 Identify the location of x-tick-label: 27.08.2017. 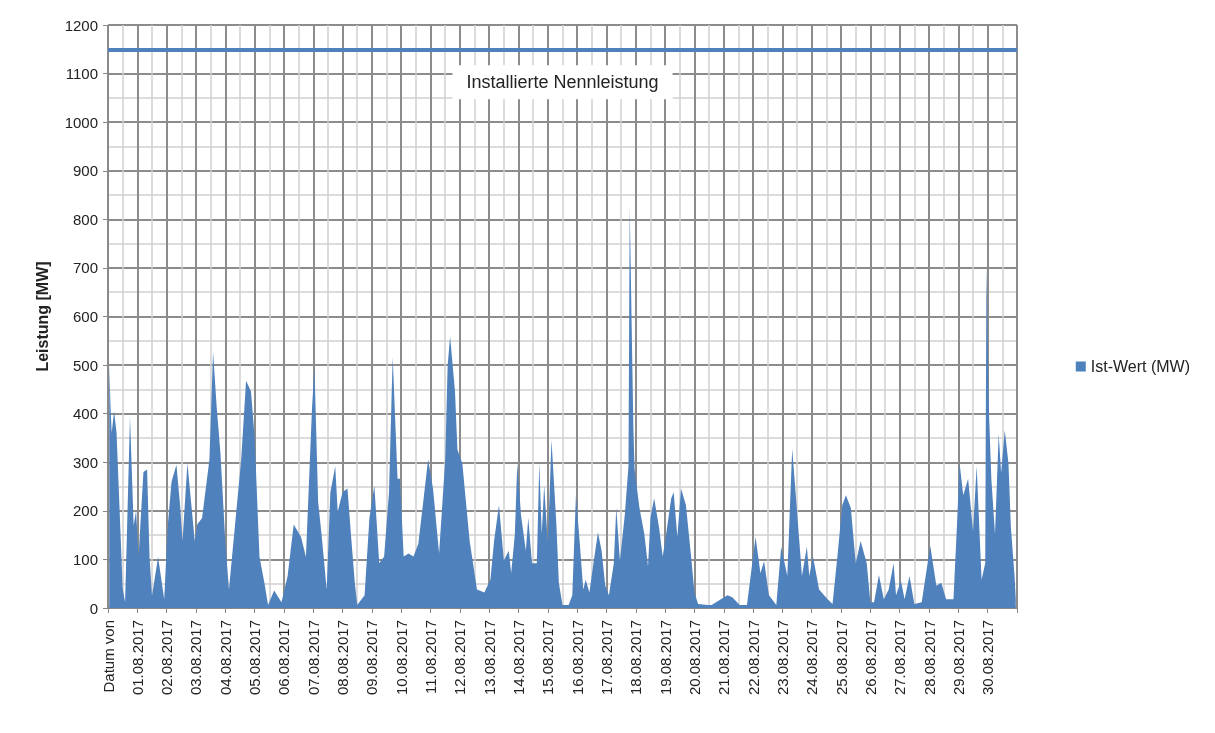
(900, 658).